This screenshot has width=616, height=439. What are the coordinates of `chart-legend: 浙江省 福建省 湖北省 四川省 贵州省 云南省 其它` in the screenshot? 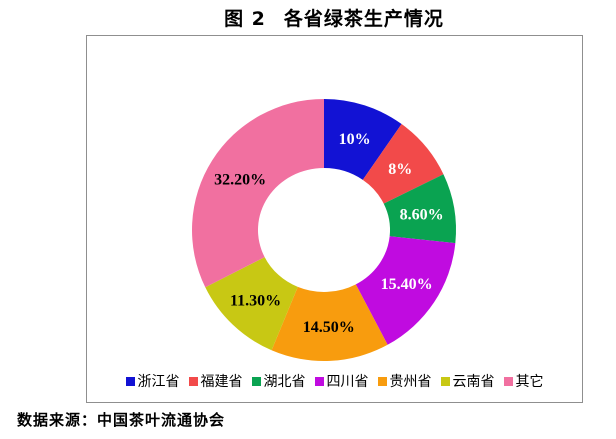 It's located at (334, 381).